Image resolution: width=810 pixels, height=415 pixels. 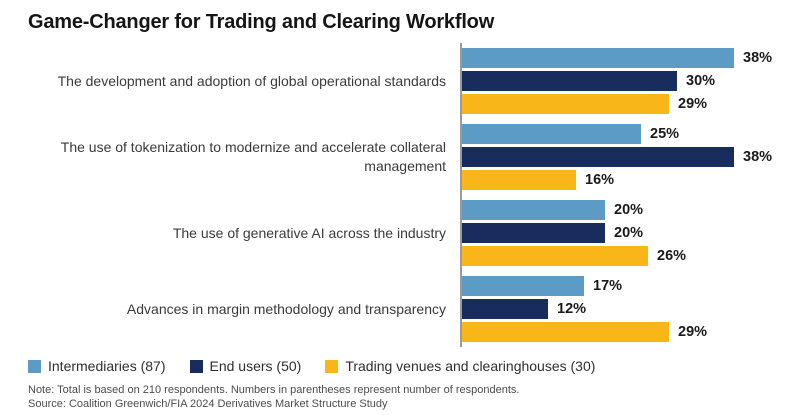 What do you see at coordinates (672, 256) in the screenshot?
I see `bar-value-label: 26%` at bounding box center [672, 256].